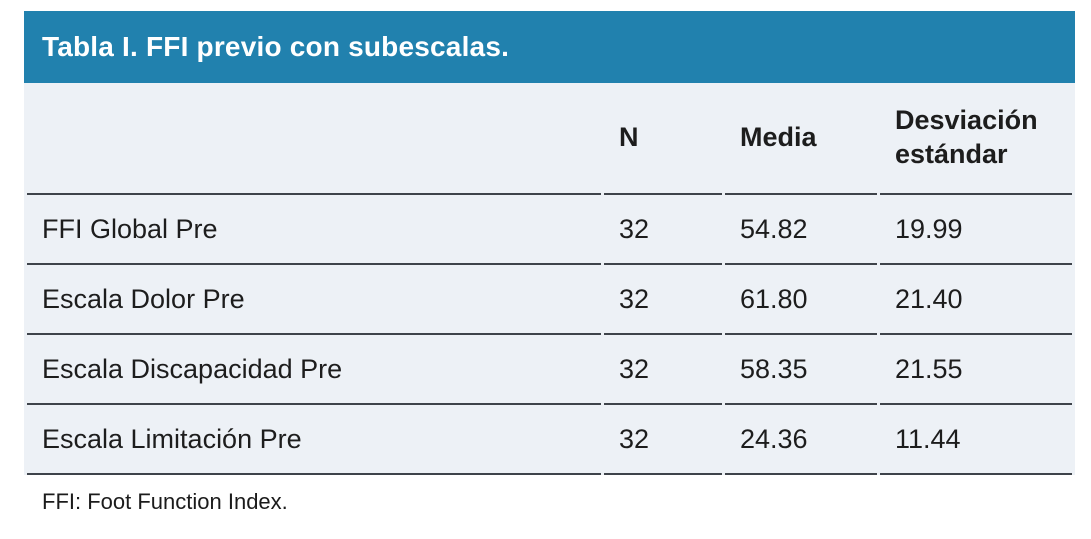 The image size is (1091, 539). Describe the element at coordinates (976, 440) in the screenshot. I see `cell-sd: 11.44` at that location.